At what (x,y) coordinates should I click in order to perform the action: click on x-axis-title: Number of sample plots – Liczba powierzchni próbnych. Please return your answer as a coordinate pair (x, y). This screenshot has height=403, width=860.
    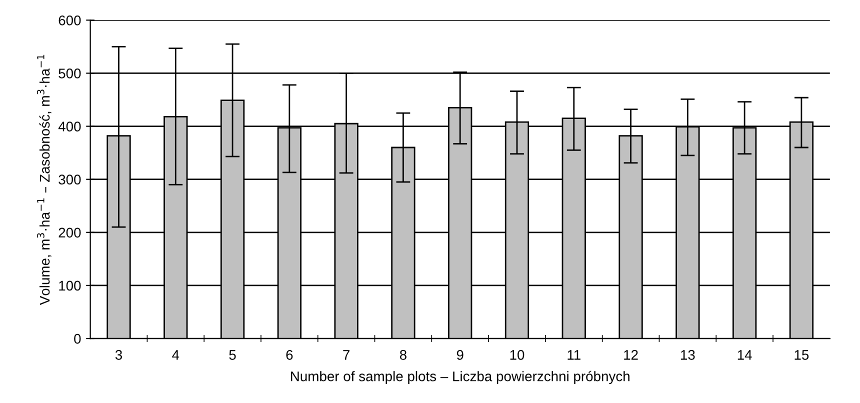
    Looking at the image, I should click on (460, 377).